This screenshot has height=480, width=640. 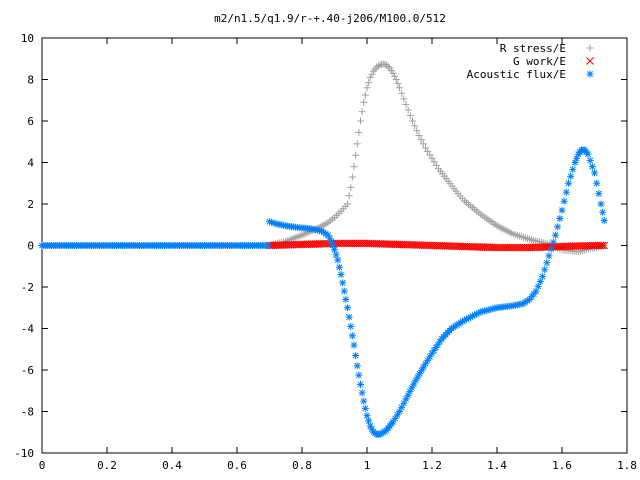 I want to click on y-tick-label: -8, so click(x=27, y=412).